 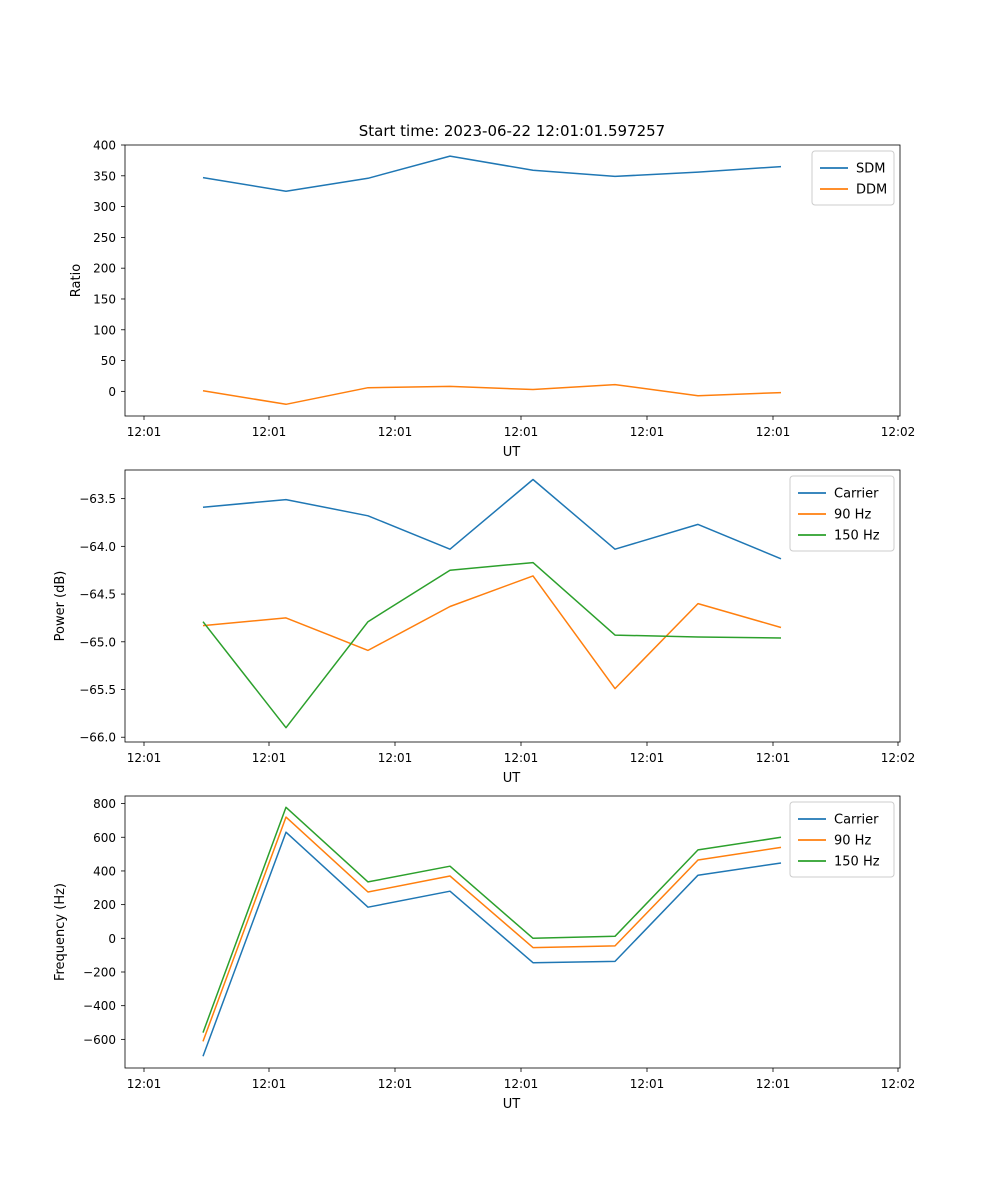 What do you see at coordinates (97, 499) in the screenshot?
I see `y-tick-label: −63.5` at bounding box center [97, 499].